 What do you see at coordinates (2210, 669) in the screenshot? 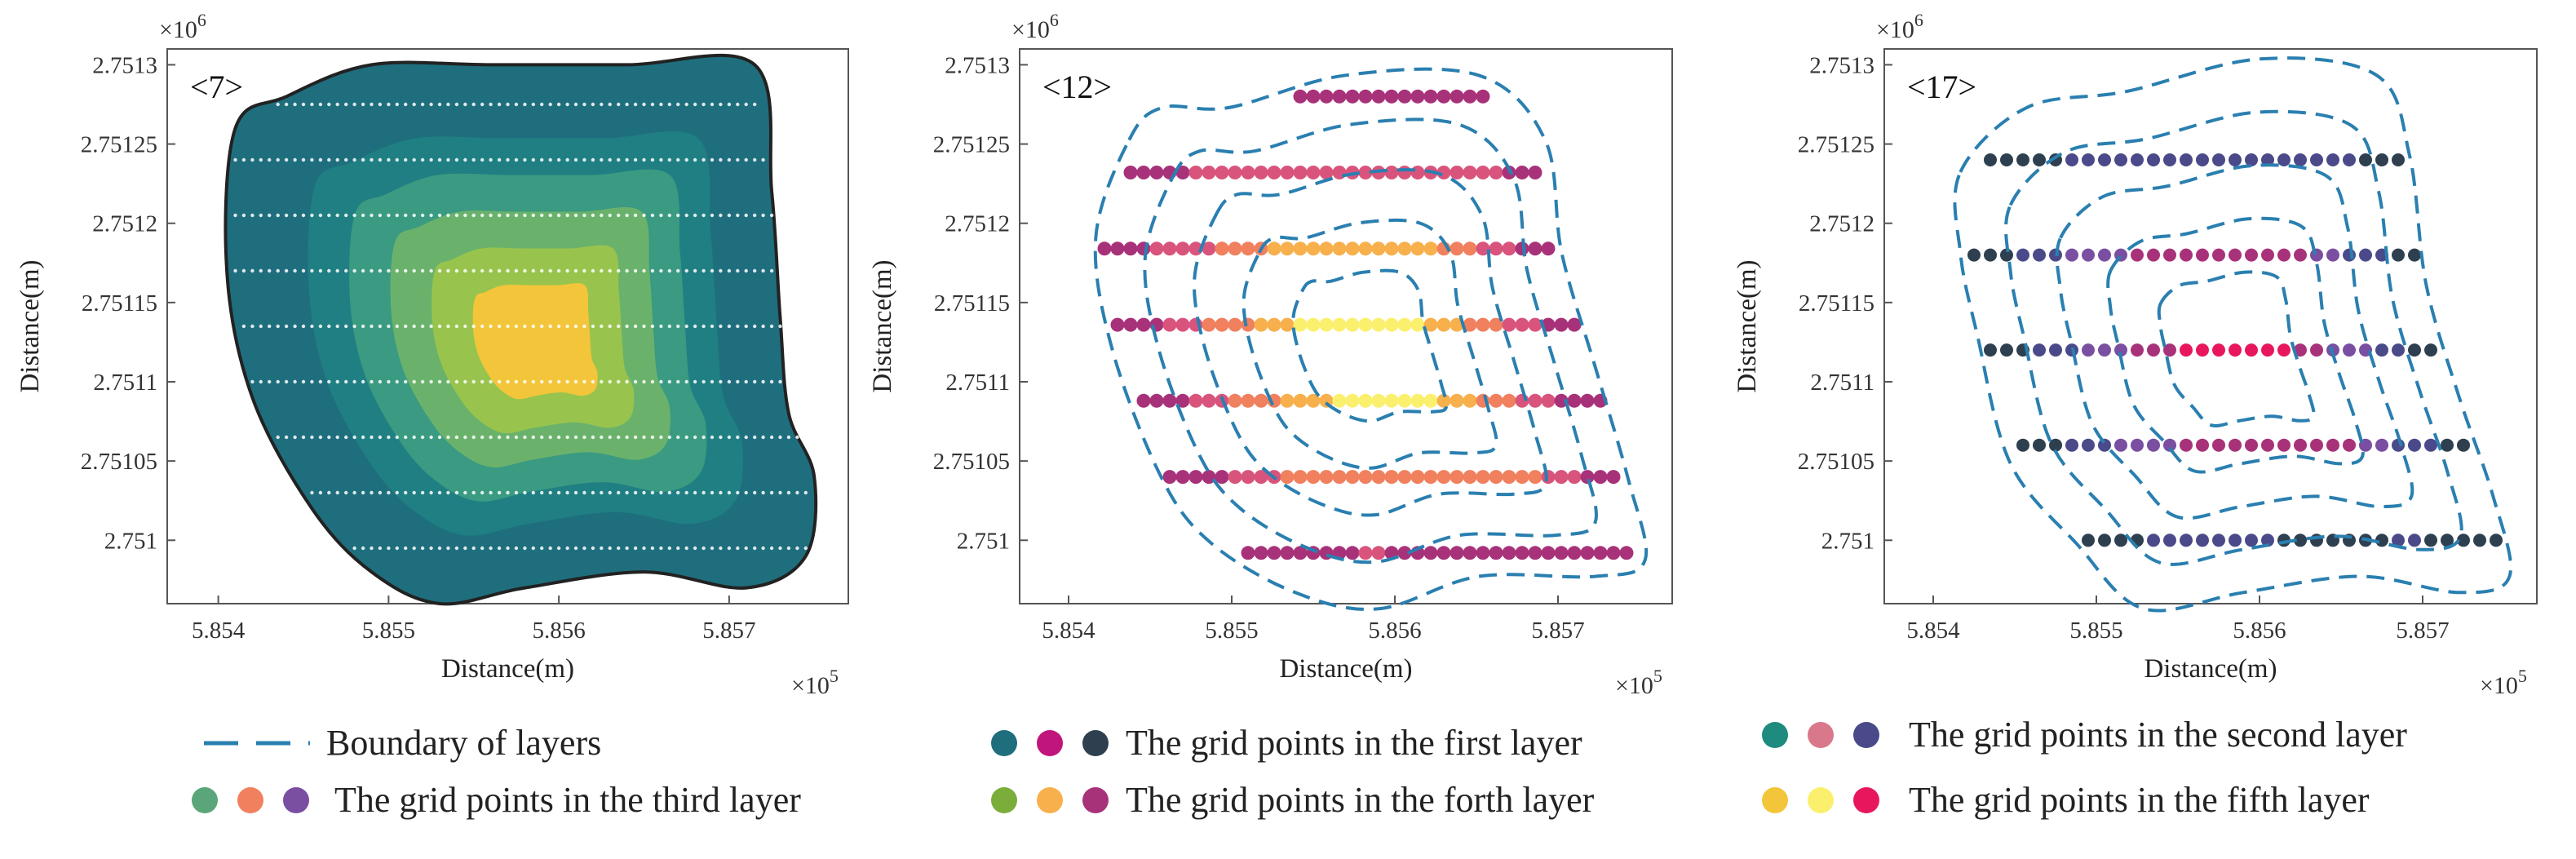
I see `x-axis-label: Distance(m)` at bounding box center [2210, 669].